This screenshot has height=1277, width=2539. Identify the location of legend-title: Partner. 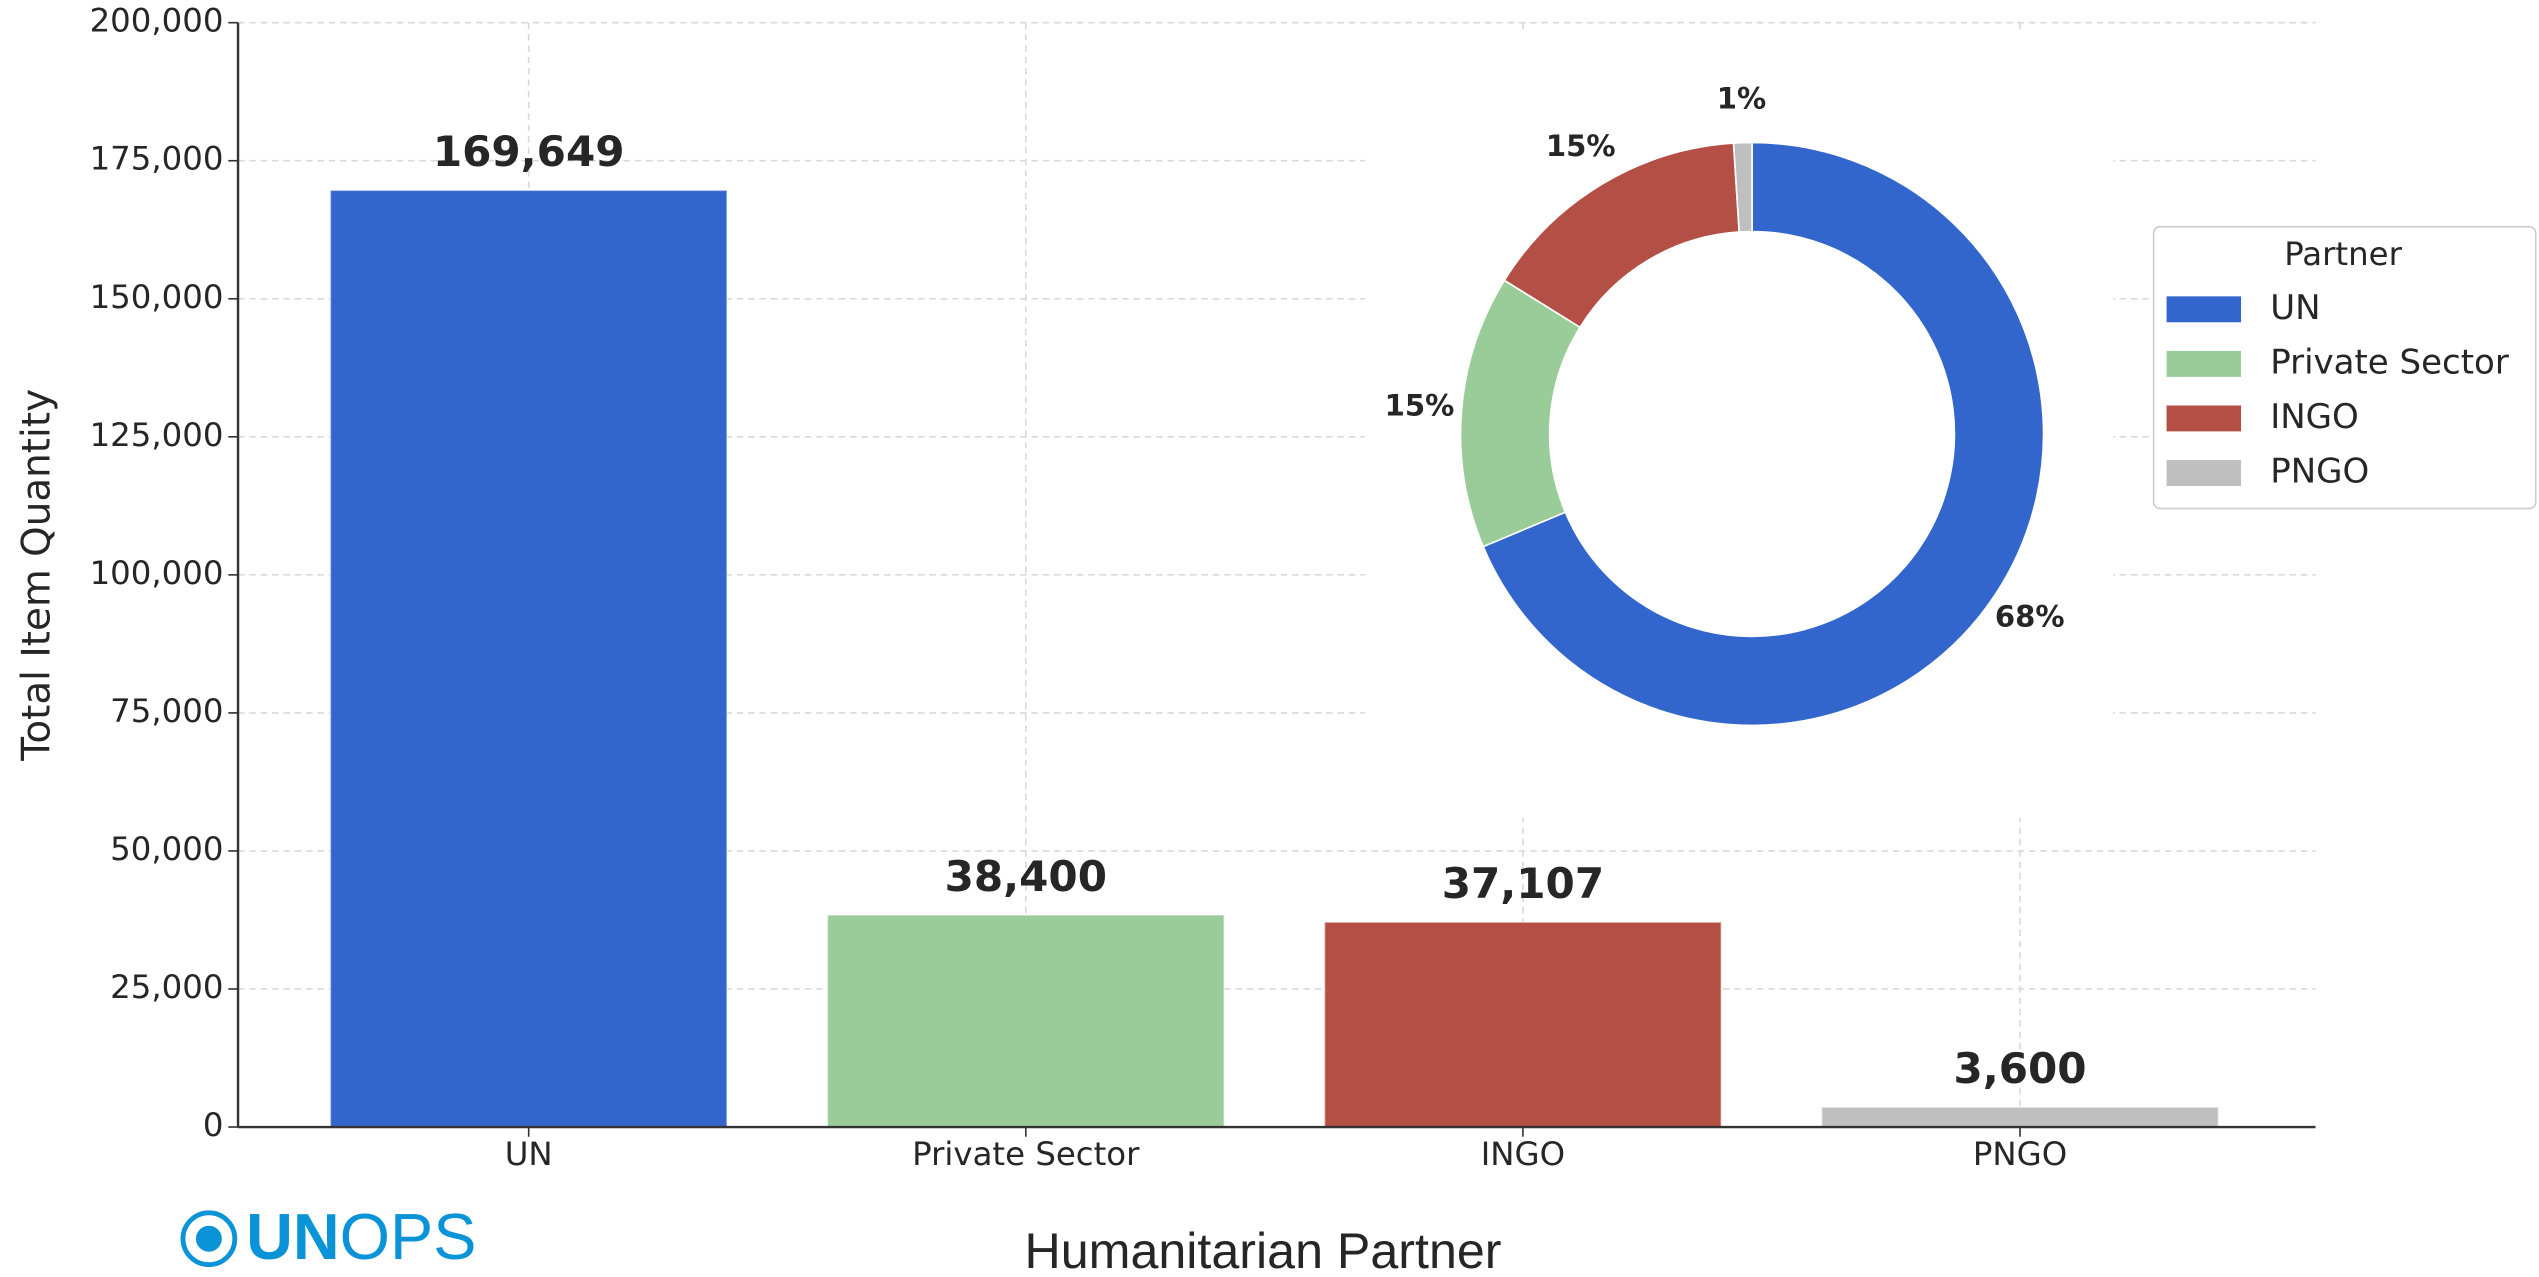
(2343, 254).